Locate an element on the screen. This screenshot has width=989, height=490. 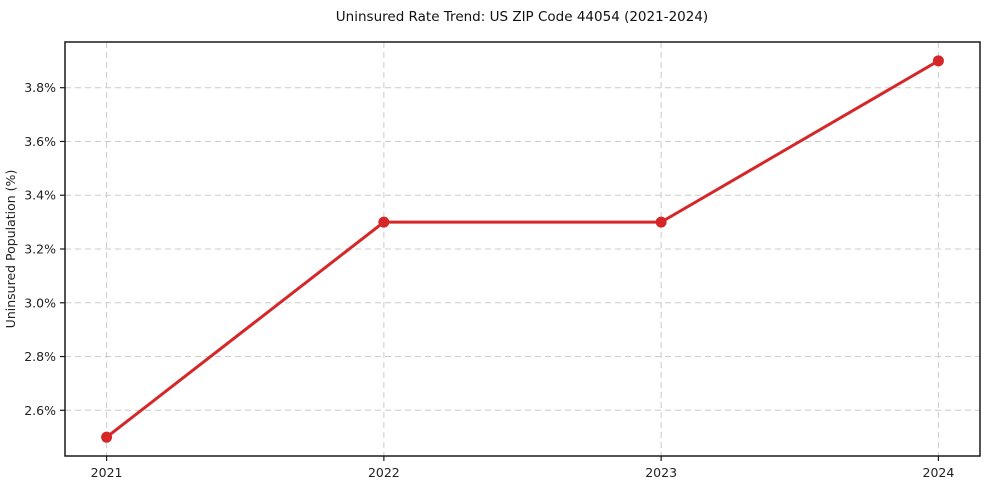
x-tick-label: 2024 is located at coordinates (939, 472).